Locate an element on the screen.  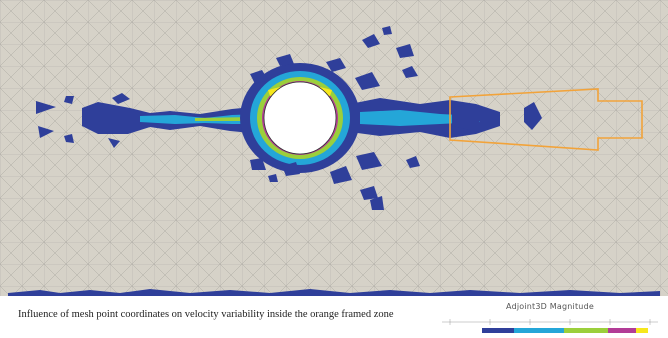
color-legend: Adjoint3D Magnitude is located at coordinates (550, 319).